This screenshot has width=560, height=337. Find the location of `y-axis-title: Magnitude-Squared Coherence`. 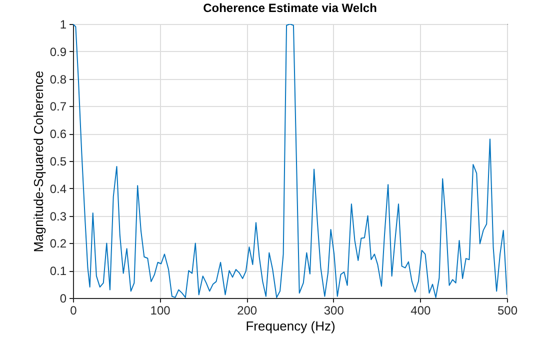

y-axis-title: Magnitude-Squared Coherence is located at coordinates (38, 161).